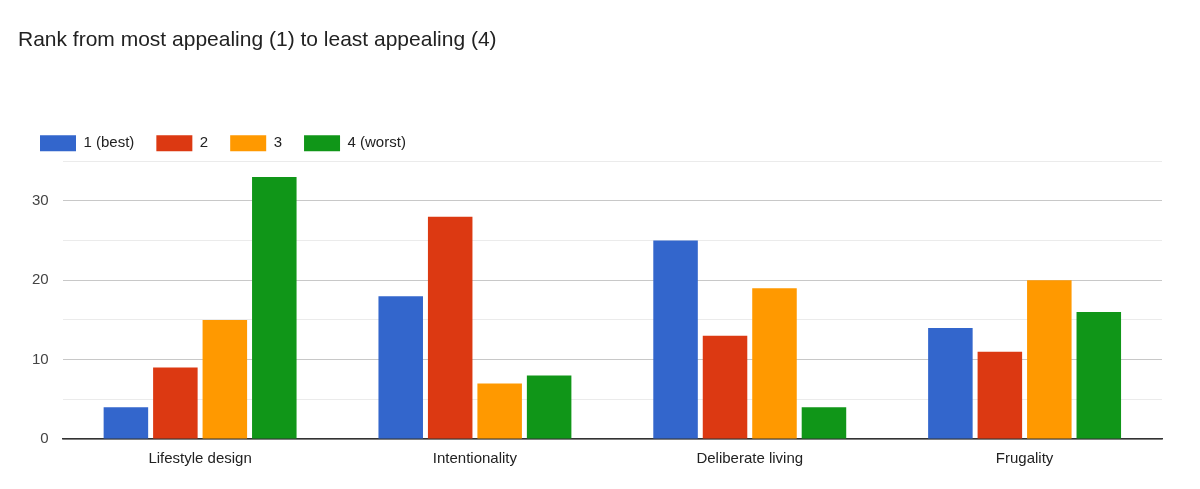 This screenshot has height=489, width=1200. I want to click on legend-label: 1 (best), so click(109, 142).